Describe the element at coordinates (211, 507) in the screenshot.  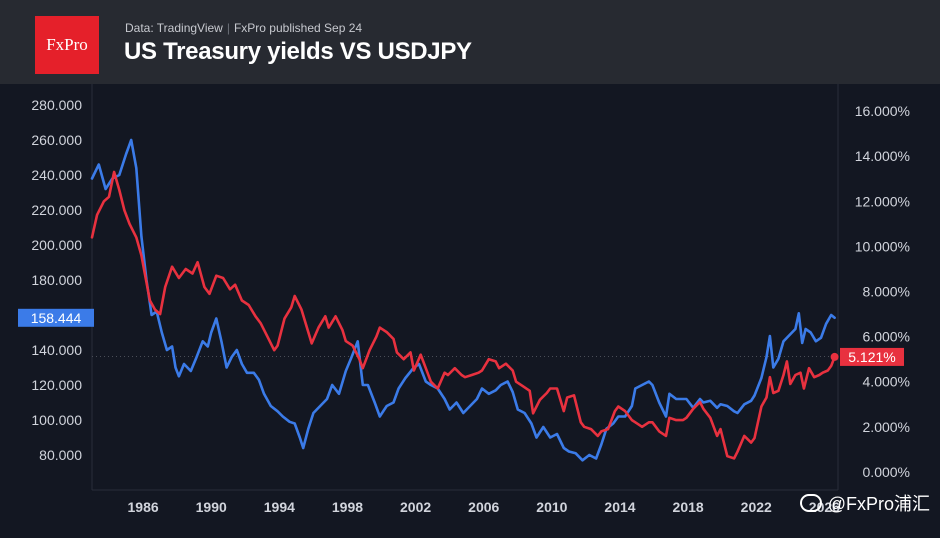
I see `x-tick-label: 1990` at that location.